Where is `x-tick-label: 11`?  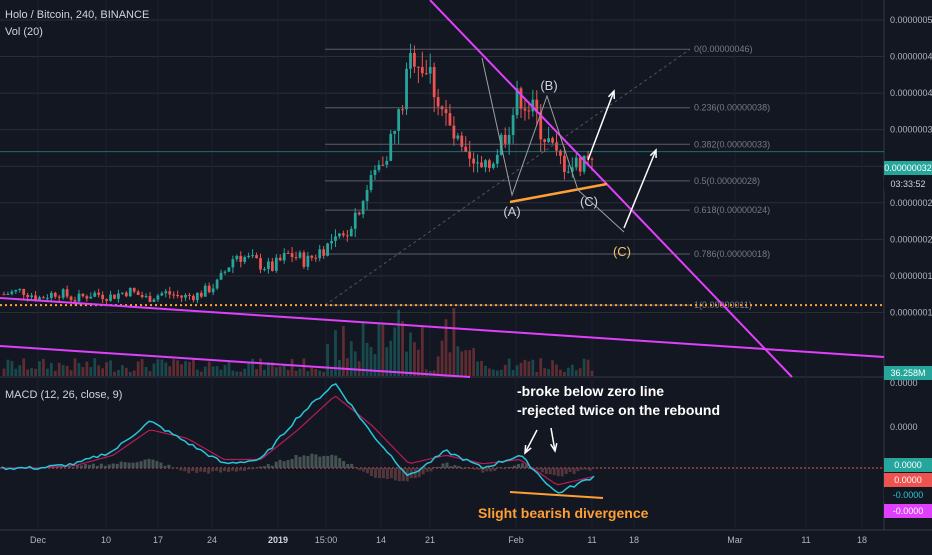
x-tick-label: 11 is located at coordinates (805, 540).